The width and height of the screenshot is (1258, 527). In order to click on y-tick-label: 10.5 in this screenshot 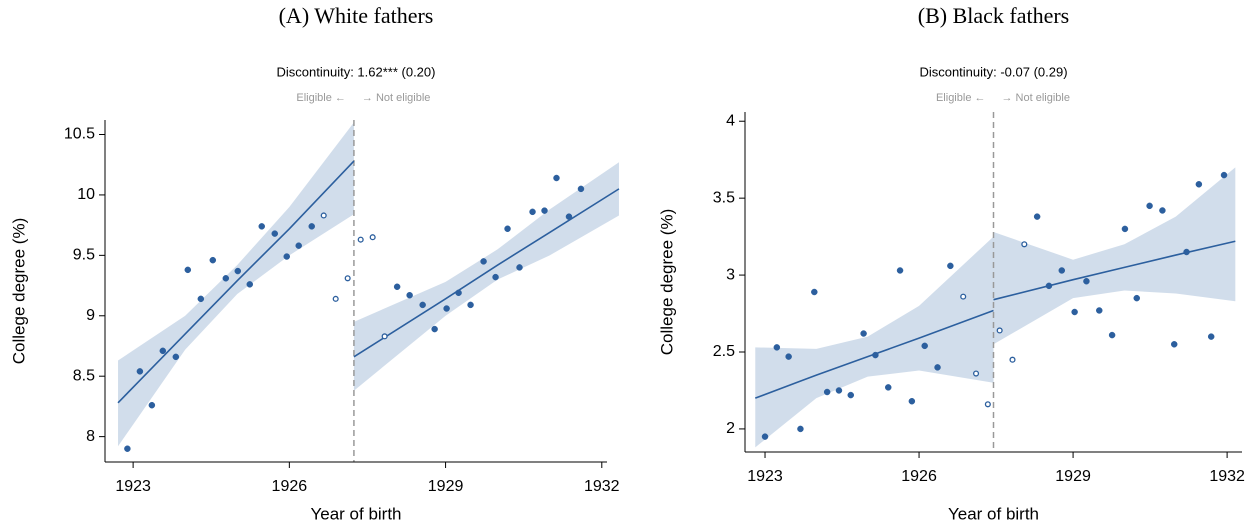, I will do `click(79, 134)`.